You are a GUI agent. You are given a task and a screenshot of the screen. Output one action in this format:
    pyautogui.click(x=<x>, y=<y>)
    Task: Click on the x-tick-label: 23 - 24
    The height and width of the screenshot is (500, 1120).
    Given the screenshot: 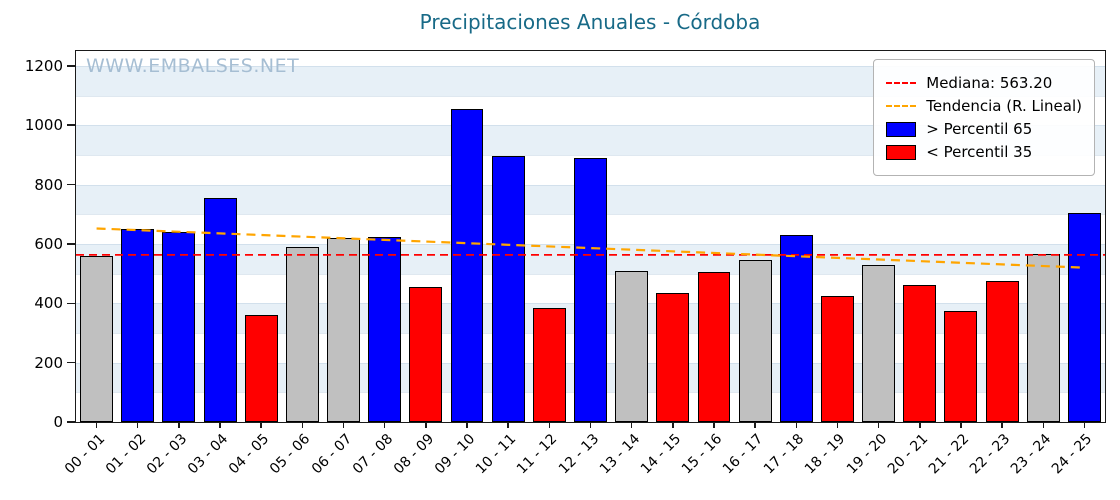 What is the action you would take?
    pyautogui.click(x=1031, y=454)
    